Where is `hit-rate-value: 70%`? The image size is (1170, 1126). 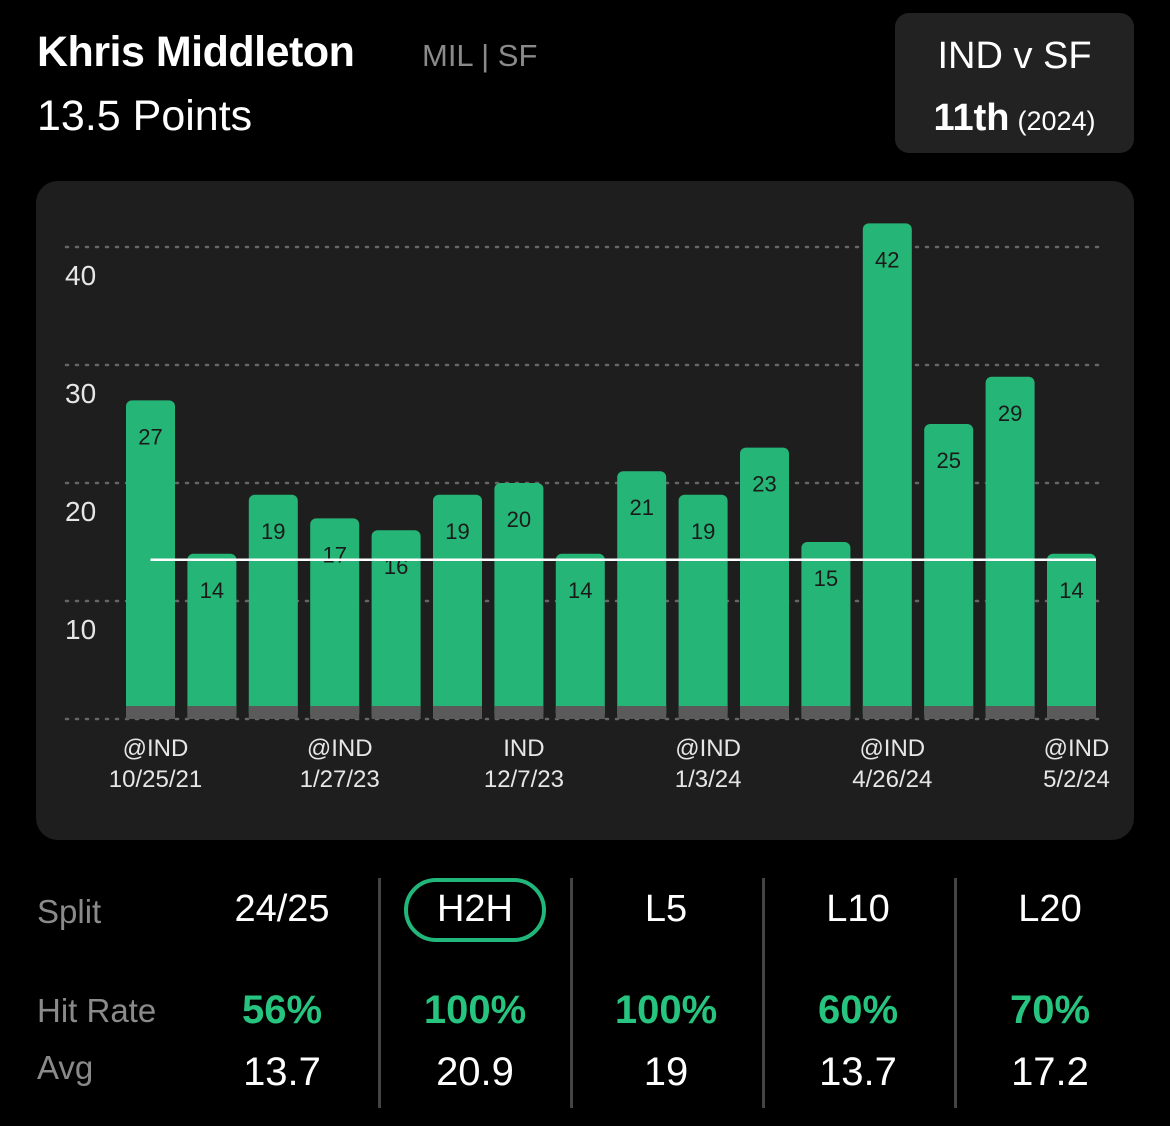
hit-rate-value: 70% is located at coordinates (1050, 1010).